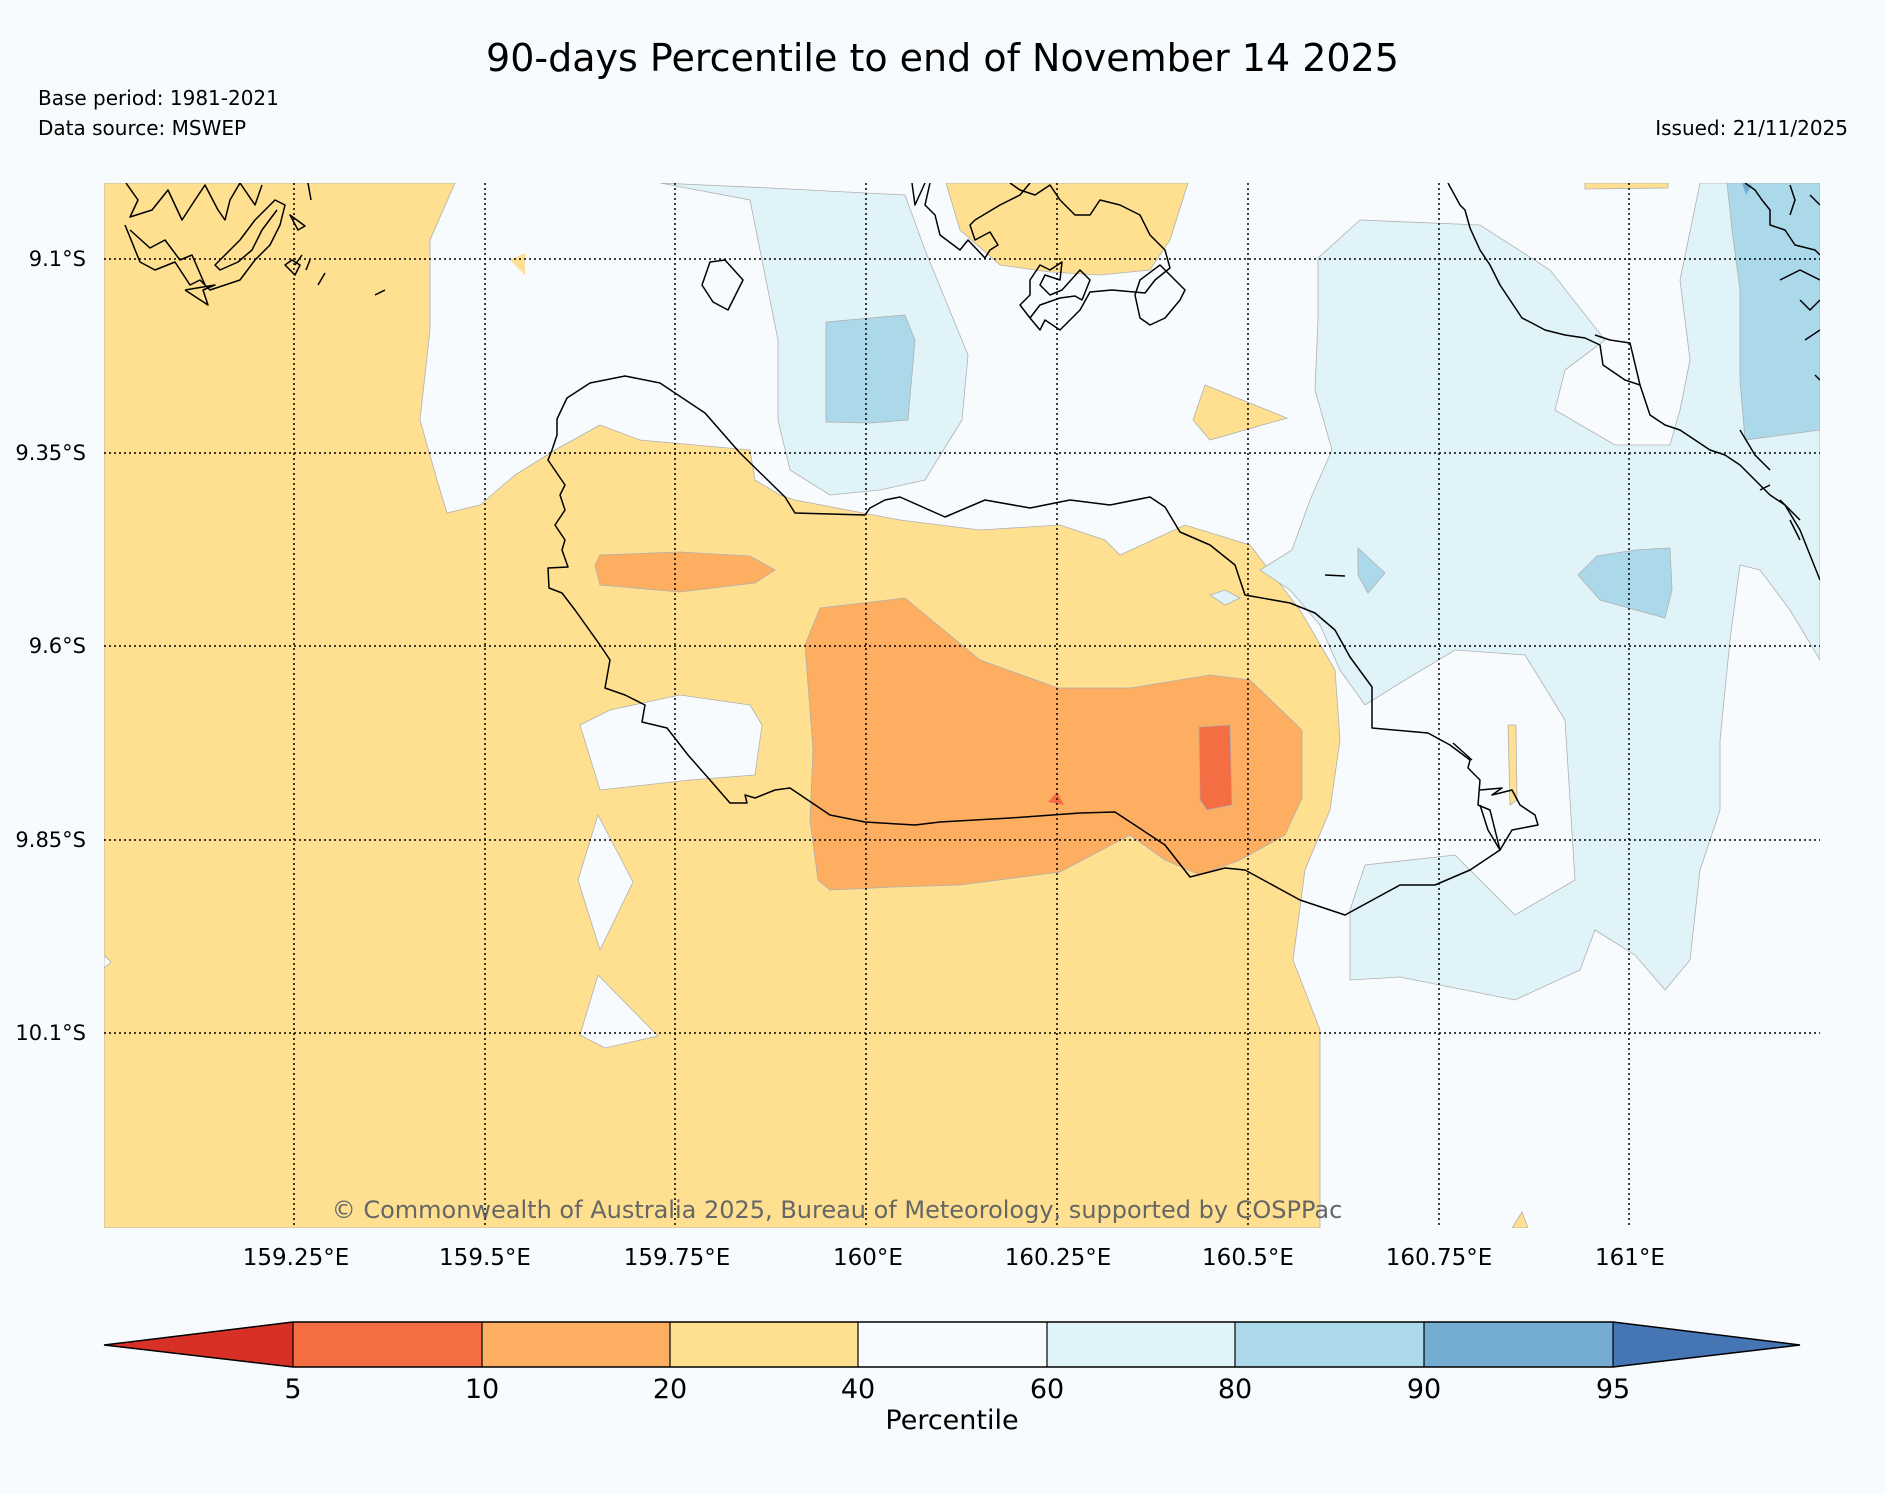  I want to click on lon-label: 159.25°E, so click(296, 1258).